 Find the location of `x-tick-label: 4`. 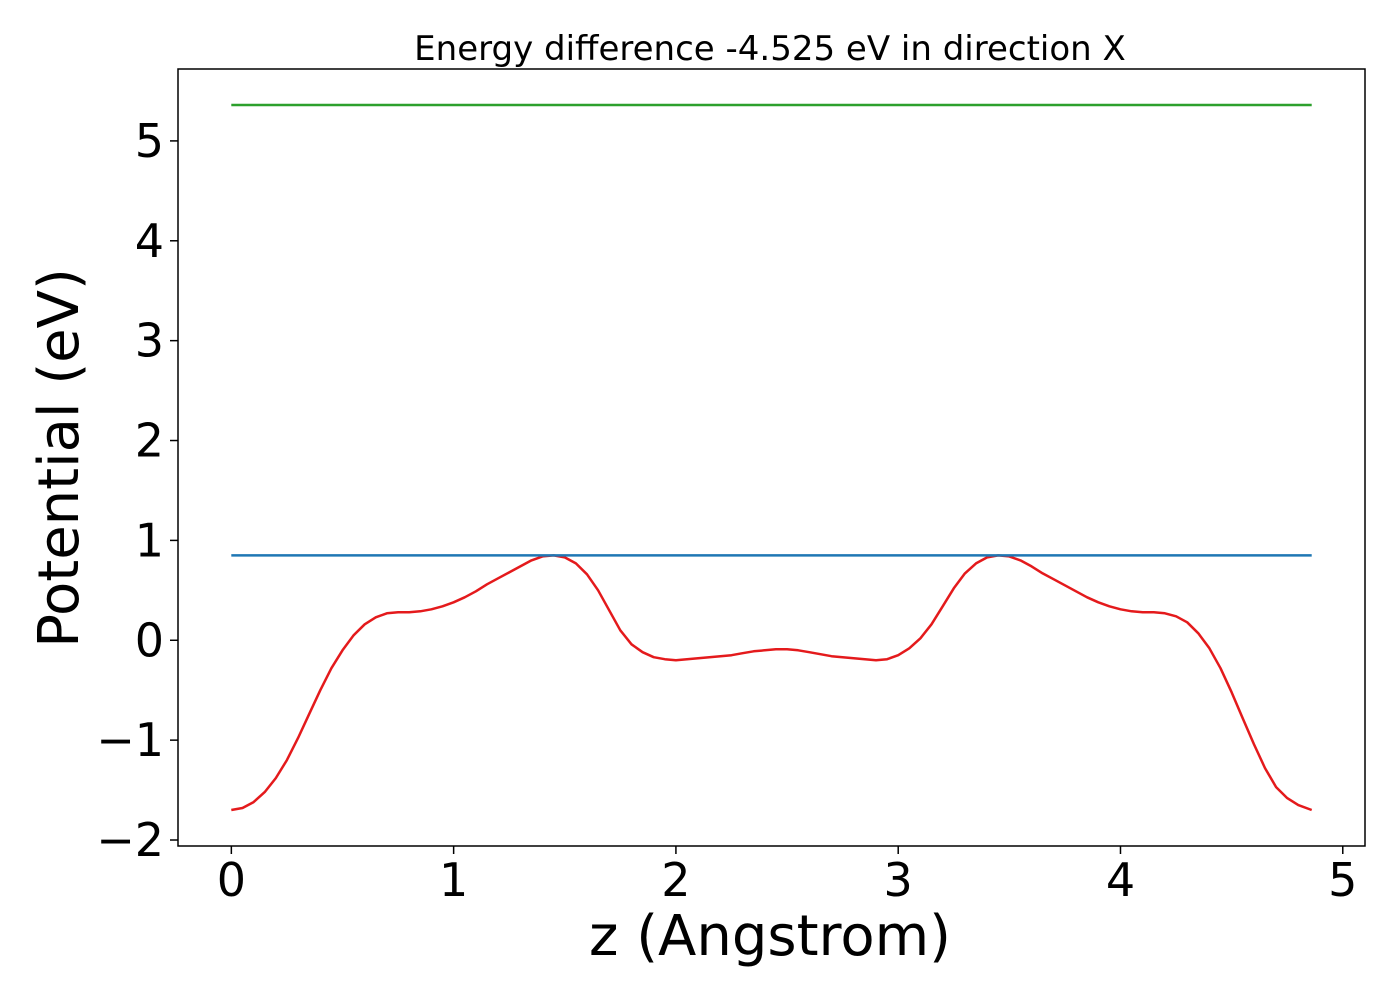

x-tick-label: 4 is located at coordinates (1120, 880).